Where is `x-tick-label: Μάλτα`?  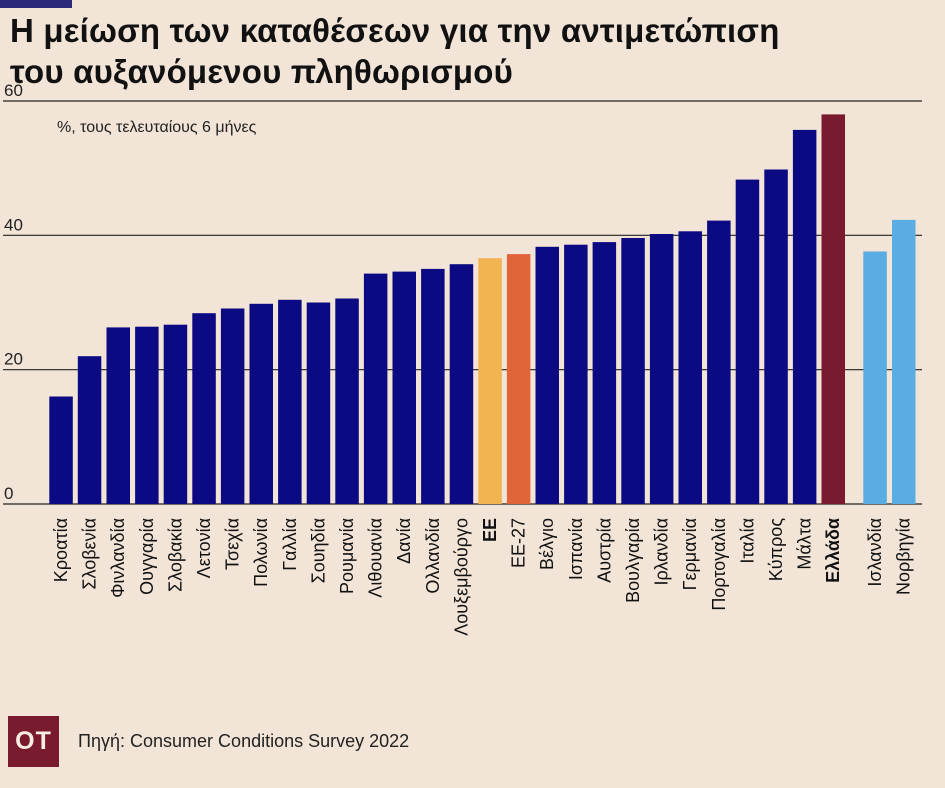 x-tick-label: Μάλτα is located at coordinates (805, 544).